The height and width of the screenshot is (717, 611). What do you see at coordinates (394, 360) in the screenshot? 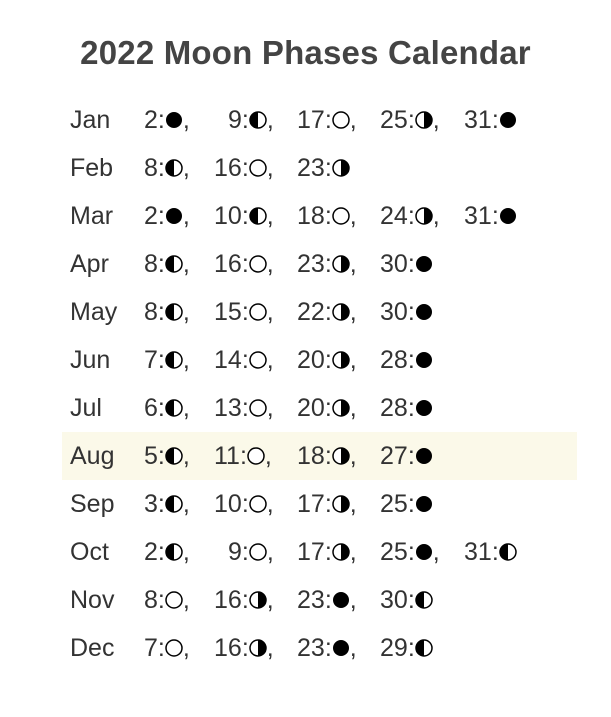
I see `phase-day: 28` at bounding box center [394, 360].